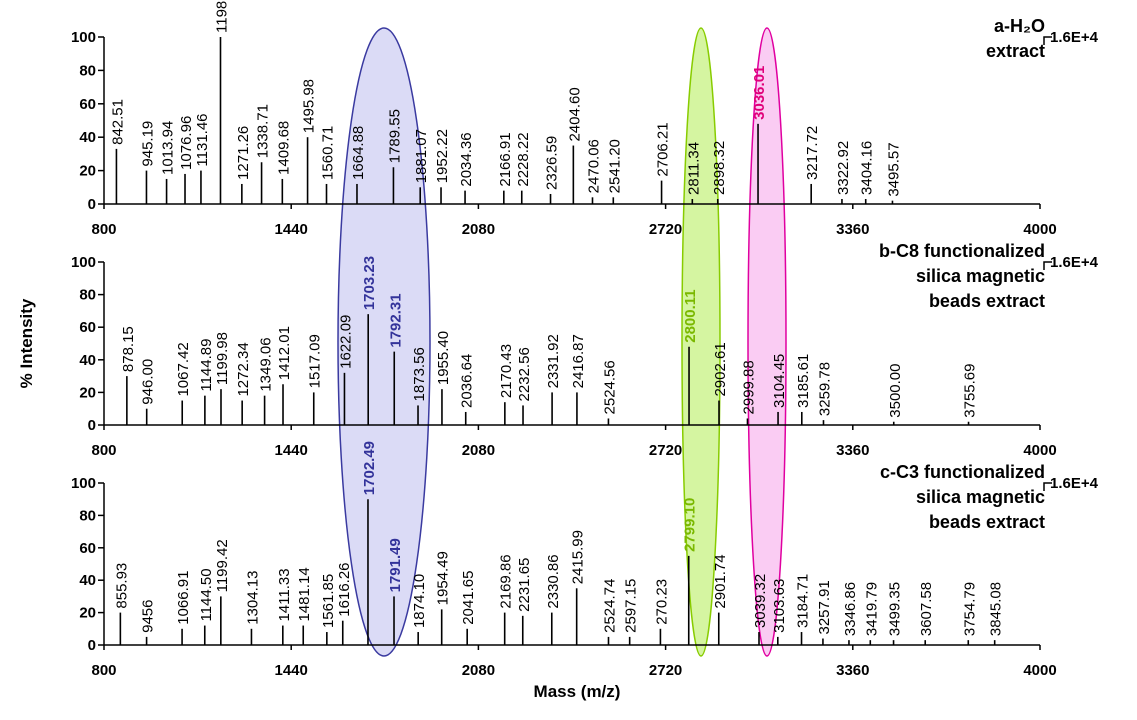 This screenshot has height=720, width=1137. Describe the element at coordinates (767, 342) in the screenshot. I see `highlight-ellipse` at that location.